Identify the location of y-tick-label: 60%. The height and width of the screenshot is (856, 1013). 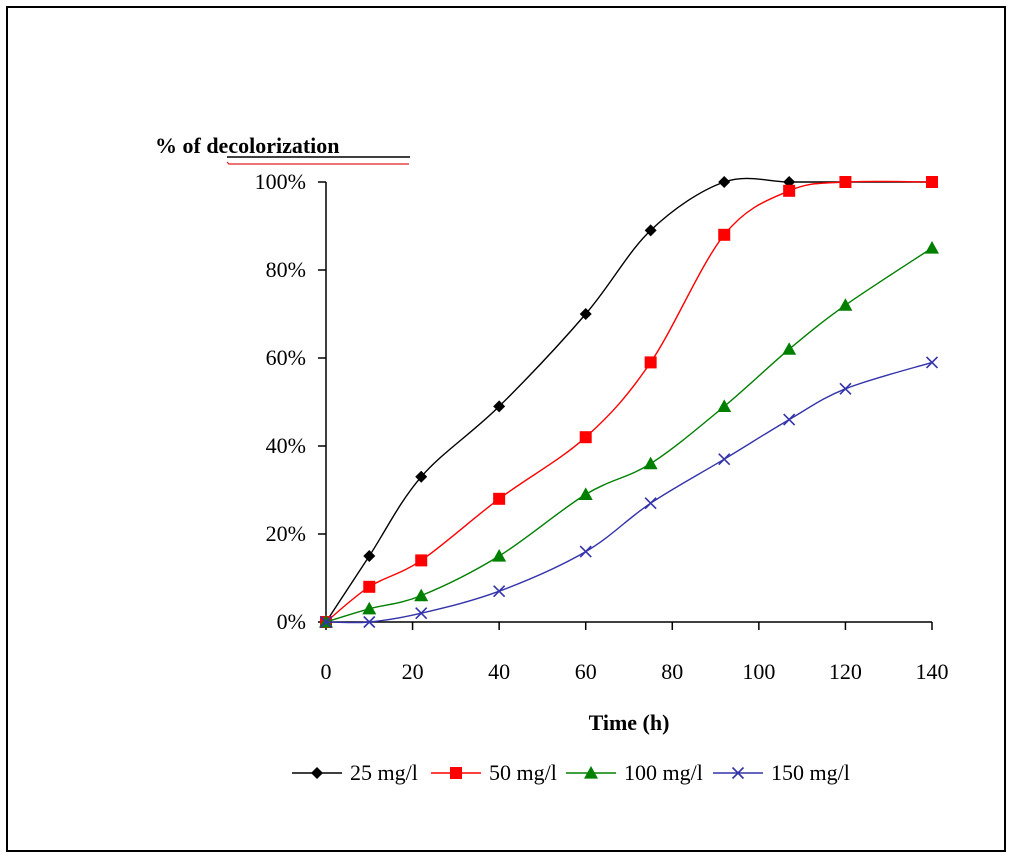
(286, 357).